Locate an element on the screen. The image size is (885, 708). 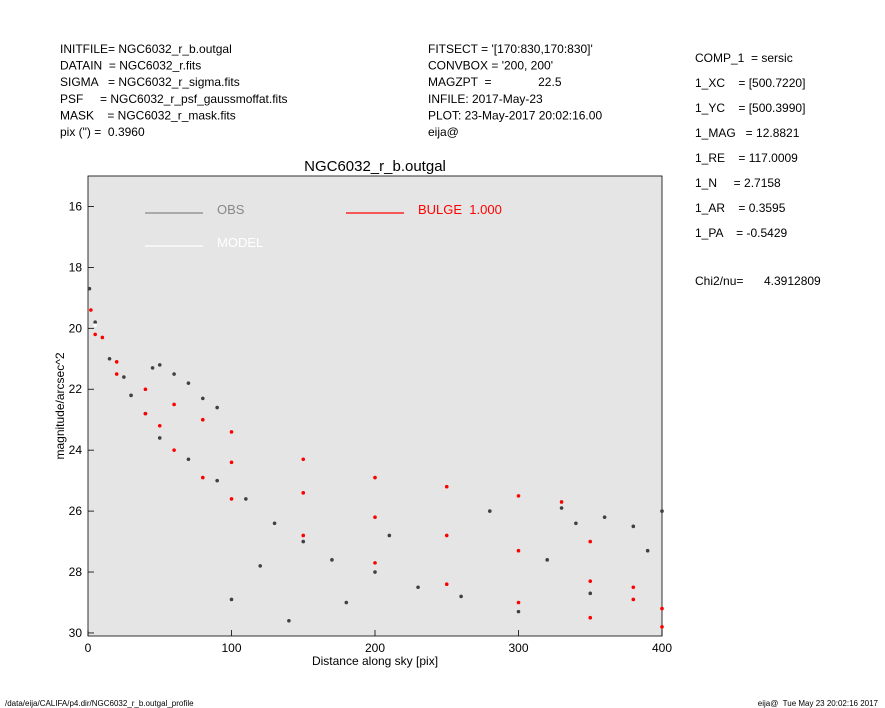
header-line: PLOT: 23-May-2017 20:02:16.00 is located at coordinates (515, 115).